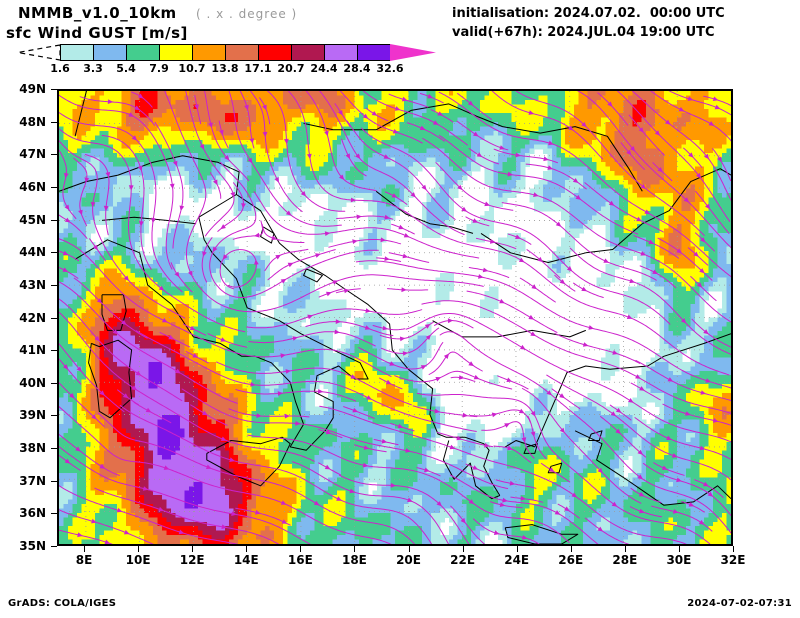  Describe the element at coordinates (588, 13) in the screenshot. I see `initialisation-time: initialisation: 2024.07.02. 00:00 UTC` at that location.